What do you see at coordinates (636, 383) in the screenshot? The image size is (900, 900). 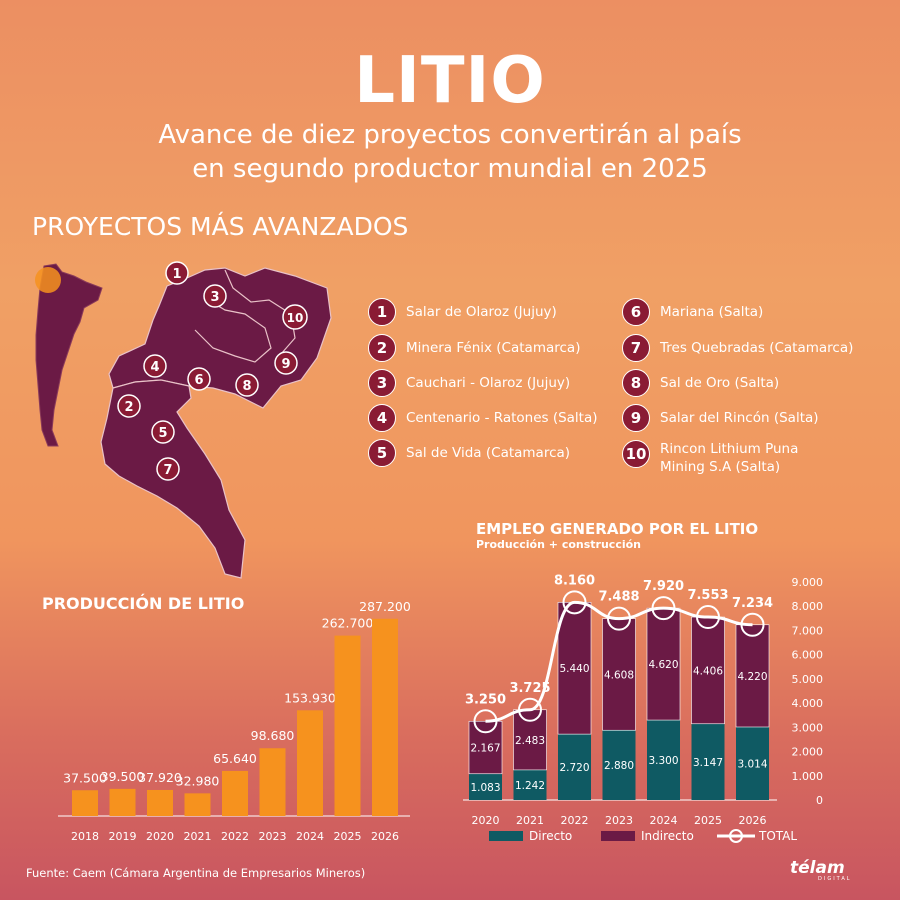 I see `legend-badge: 8` at bounding box center [636, 383].